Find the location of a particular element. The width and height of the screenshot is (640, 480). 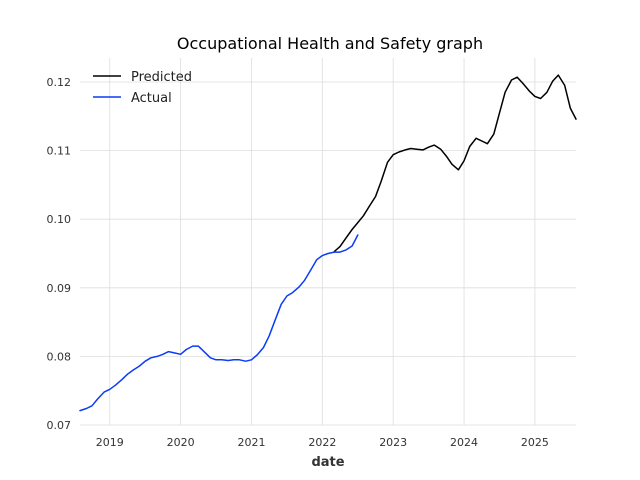

chart-title: Occupational Health and Safety graph is located at coordinates (330, 43).